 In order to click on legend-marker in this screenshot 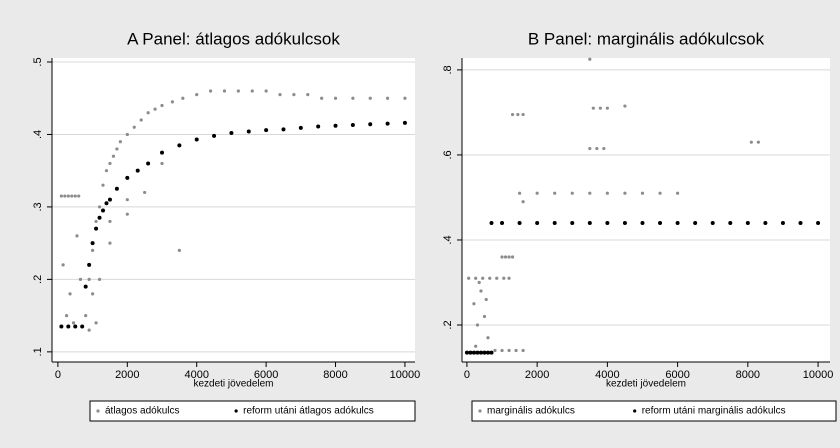, I will do `click(98, 411)`.